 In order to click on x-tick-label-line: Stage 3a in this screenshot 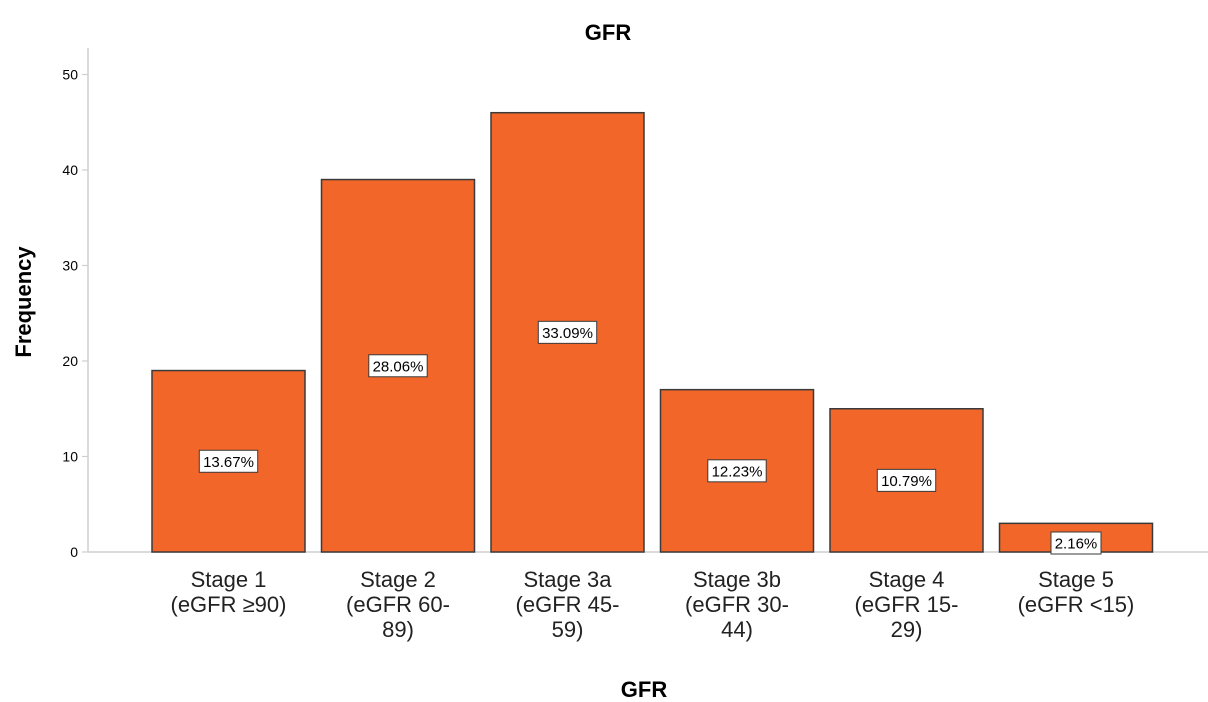, I will do `click(567, 579)`.